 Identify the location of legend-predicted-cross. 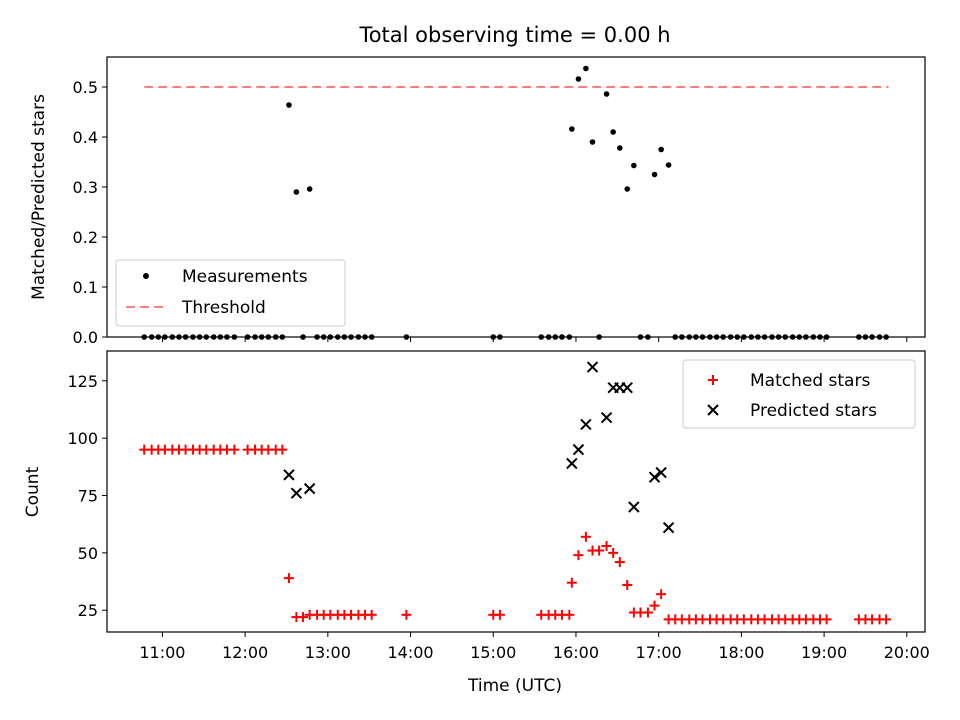
(713, 410).